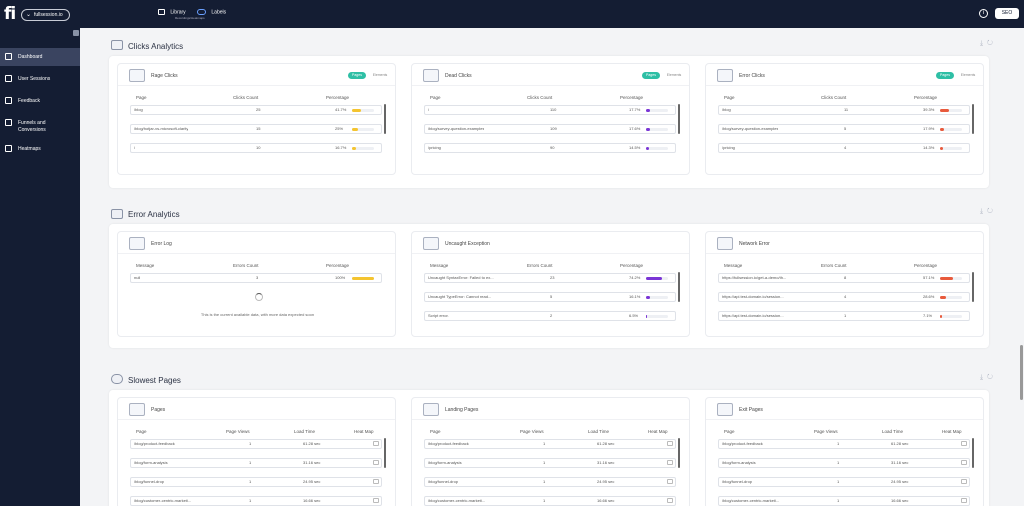 Image resolution: width=1024 pixels, height=506 pixels. I want to click on row-value: 57.1%, so click(929, 277).